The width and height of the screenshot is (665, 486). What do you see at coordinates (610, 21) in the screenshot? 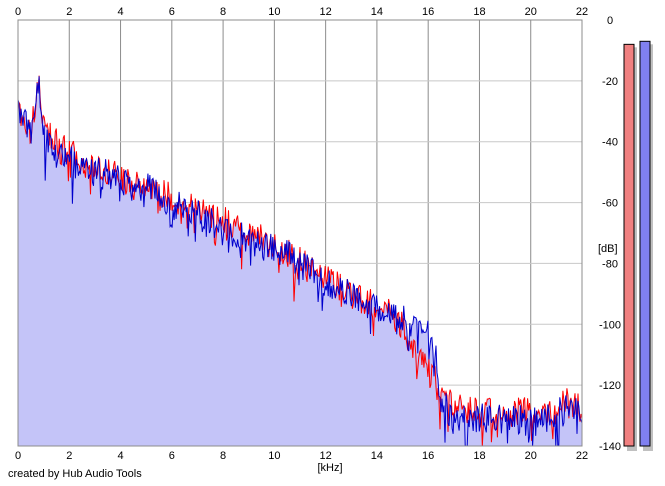
I see `y-tick-label: 0` at bounding box center [610, 21].